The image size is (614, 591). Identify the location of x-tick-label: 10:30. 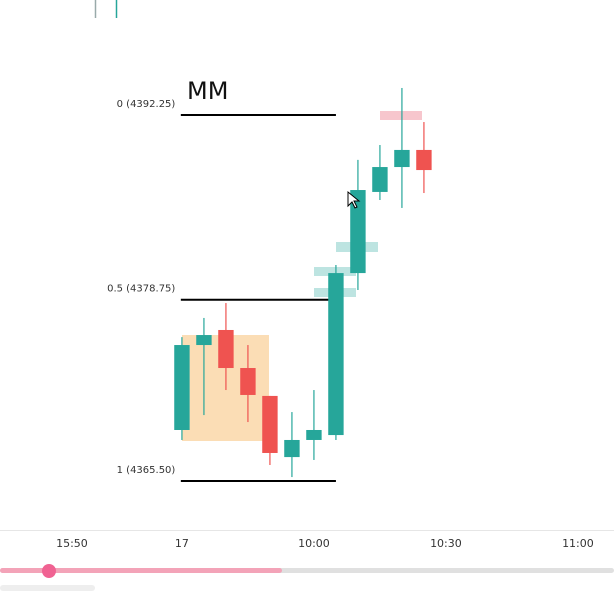
(446, 543).